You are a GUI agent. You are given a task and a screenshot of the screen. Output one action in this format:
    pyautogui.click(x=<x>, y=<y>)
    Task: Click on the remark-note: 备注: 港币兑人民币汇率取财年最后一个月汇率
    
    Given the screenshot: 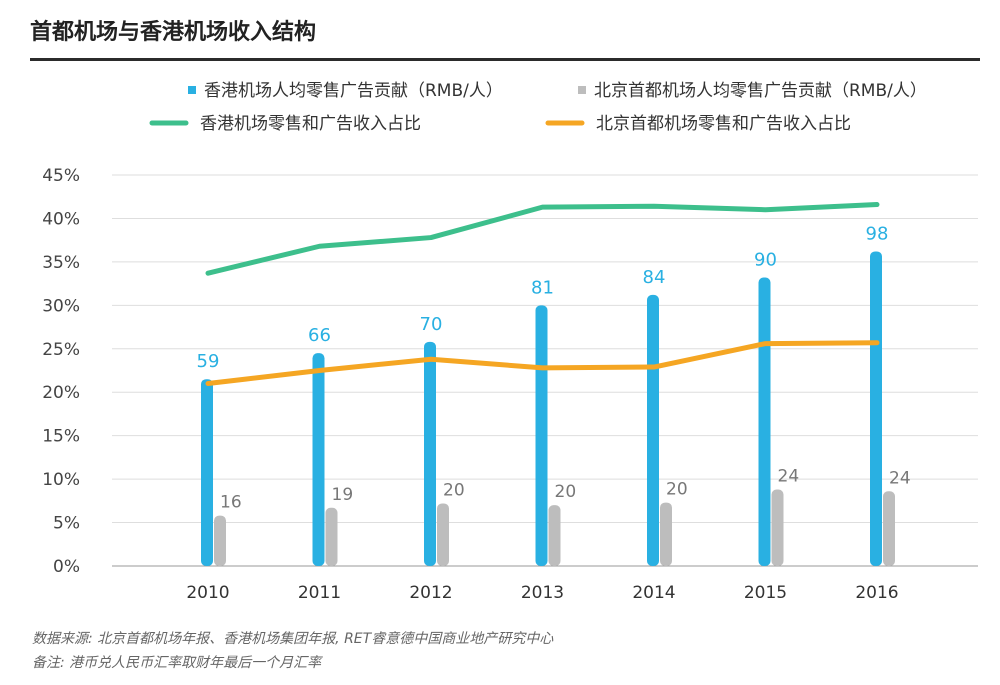 What is the action you would take?
    pyautogui.click(x=177, y=663)
    